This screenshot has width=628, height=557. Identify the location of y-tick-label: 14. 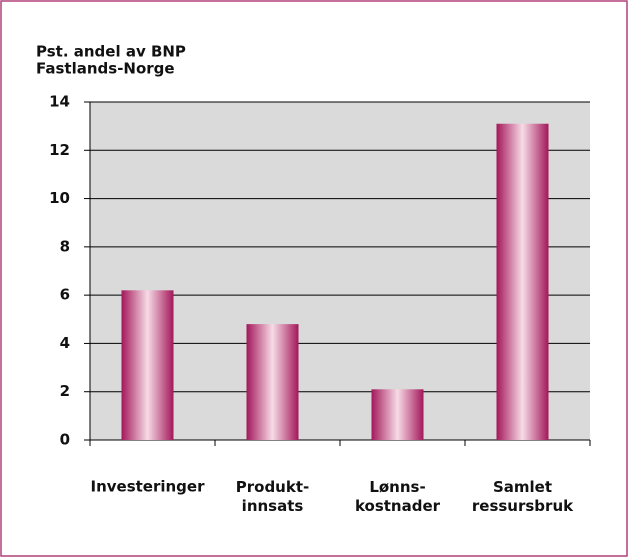
(59, 102).